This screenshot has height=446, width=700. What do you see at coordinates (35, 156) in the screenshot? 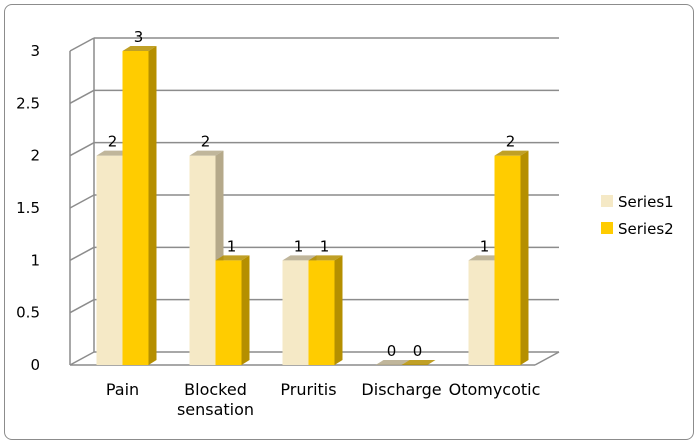
I see `y-tick-label: 2` at bounding box center [35, 156].